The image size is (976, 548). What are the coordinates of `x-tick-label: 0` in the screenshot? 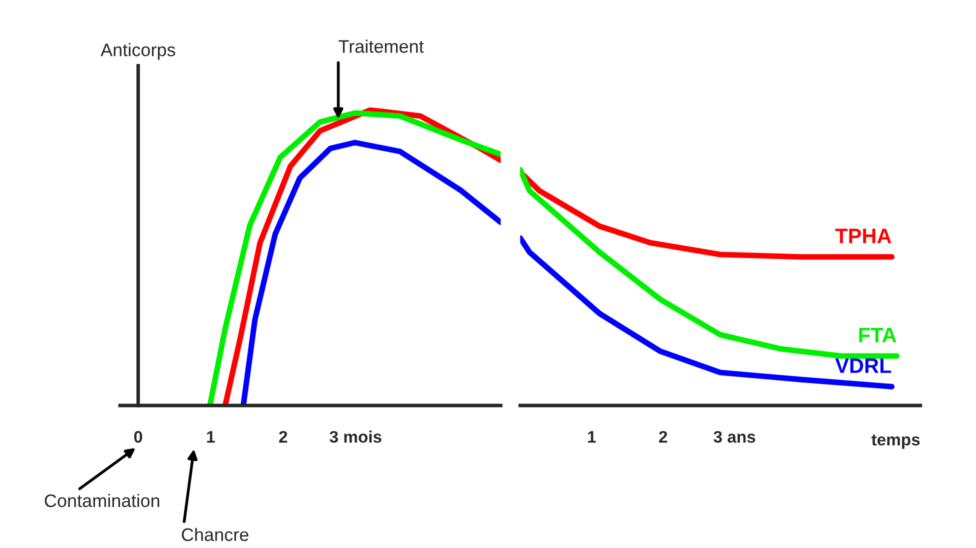 It's located at (138, 436).